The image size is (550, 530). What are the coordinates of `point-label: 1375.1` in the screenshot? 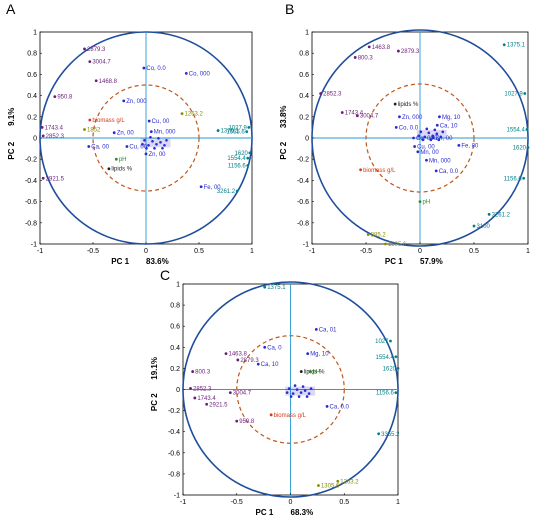 It's located at (516, 46).